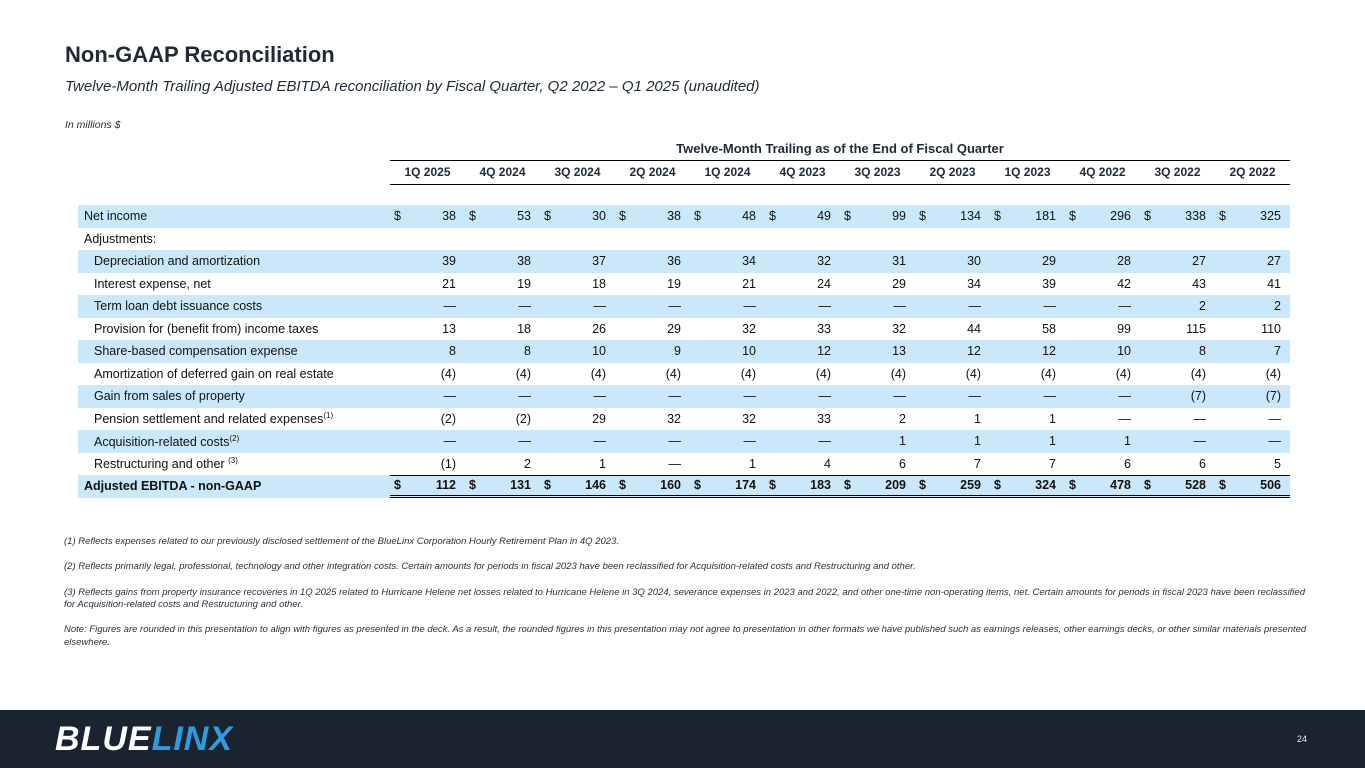 The height and width of the screenshot is (768, 1365). What do you see at coordinates (895, 485) in the screenshot?
I see `cell-value: 209` at bounding box center [895, 485].